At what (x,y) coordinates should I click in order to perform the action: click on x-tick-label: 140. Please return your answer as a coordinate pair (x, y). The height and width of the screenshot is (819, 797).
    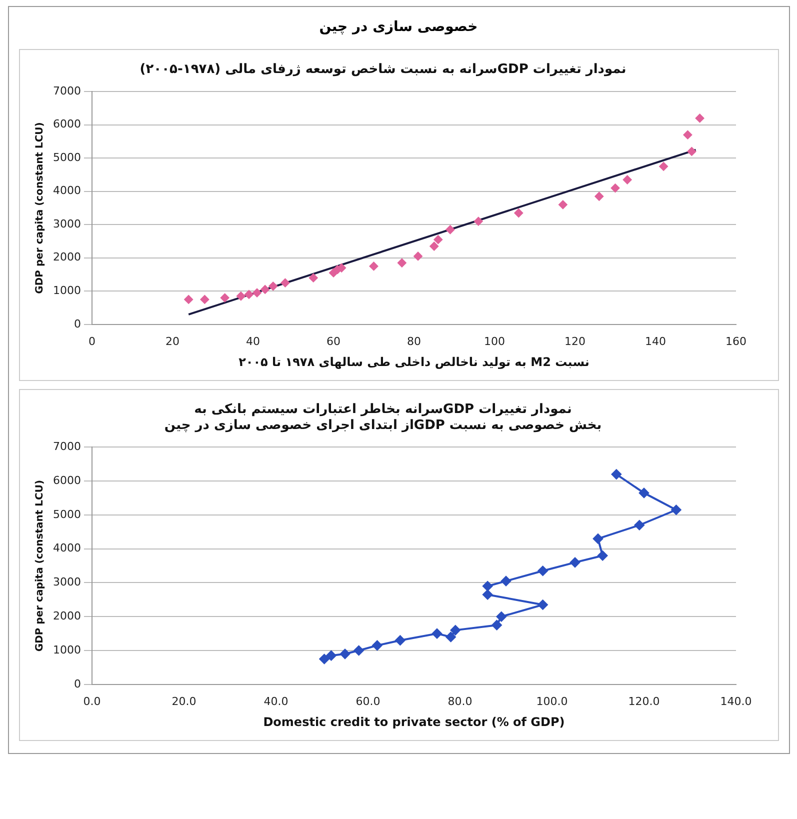
    Looking at the image, I should click on (655, 341).